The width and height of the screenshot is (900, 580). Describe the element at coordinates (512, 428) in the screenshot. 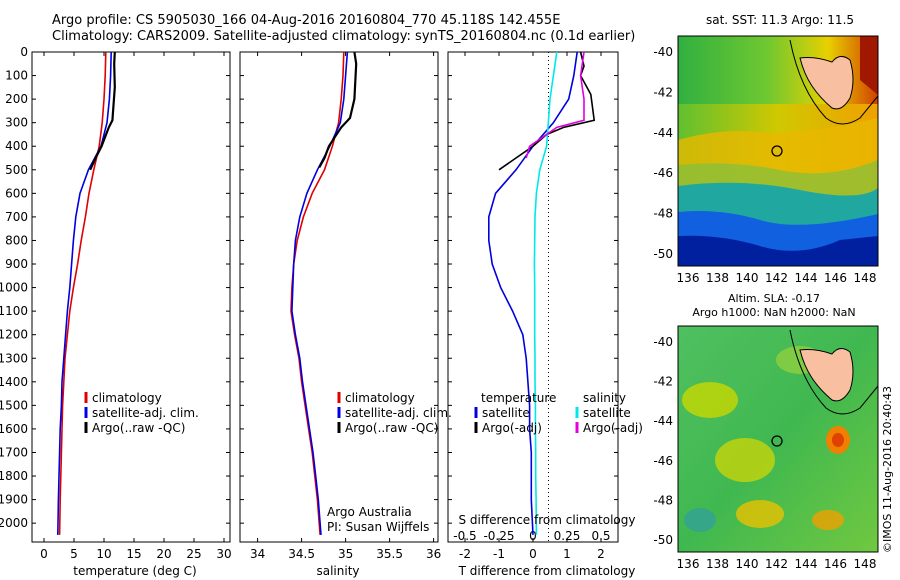

I see `legend-t-argo: Argo(-adj)` at that location.